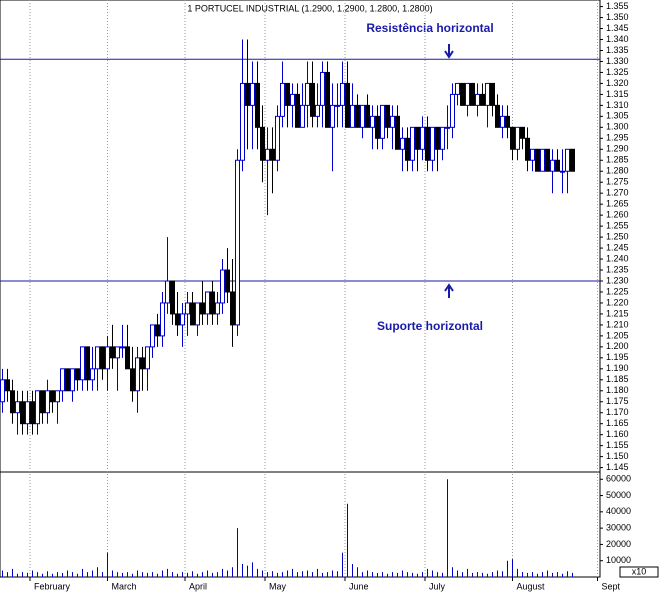 Image resolution: width=661 pixels, height=592 pixels. I want to click on y2-tick-label: 20000, so click(618, 544).